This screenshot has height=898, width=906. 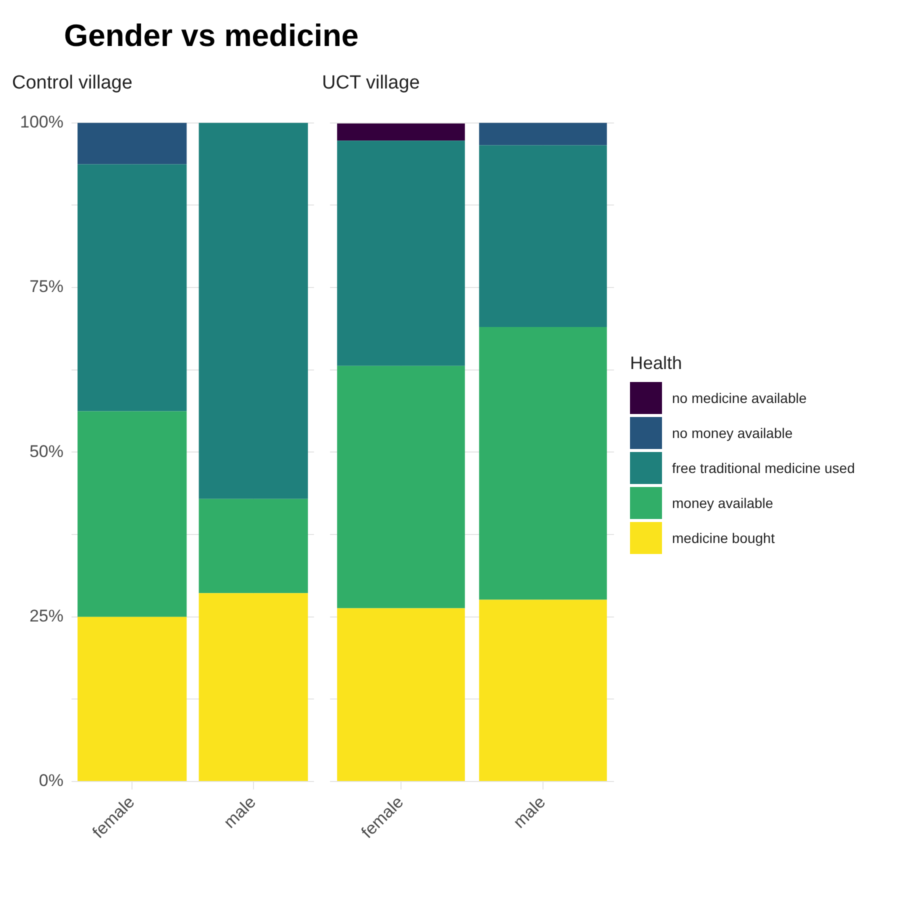 What do you see at coordinates (657, 363) in the screenshot?
I see `legend-title: Health` at bounding box center [657, 363].